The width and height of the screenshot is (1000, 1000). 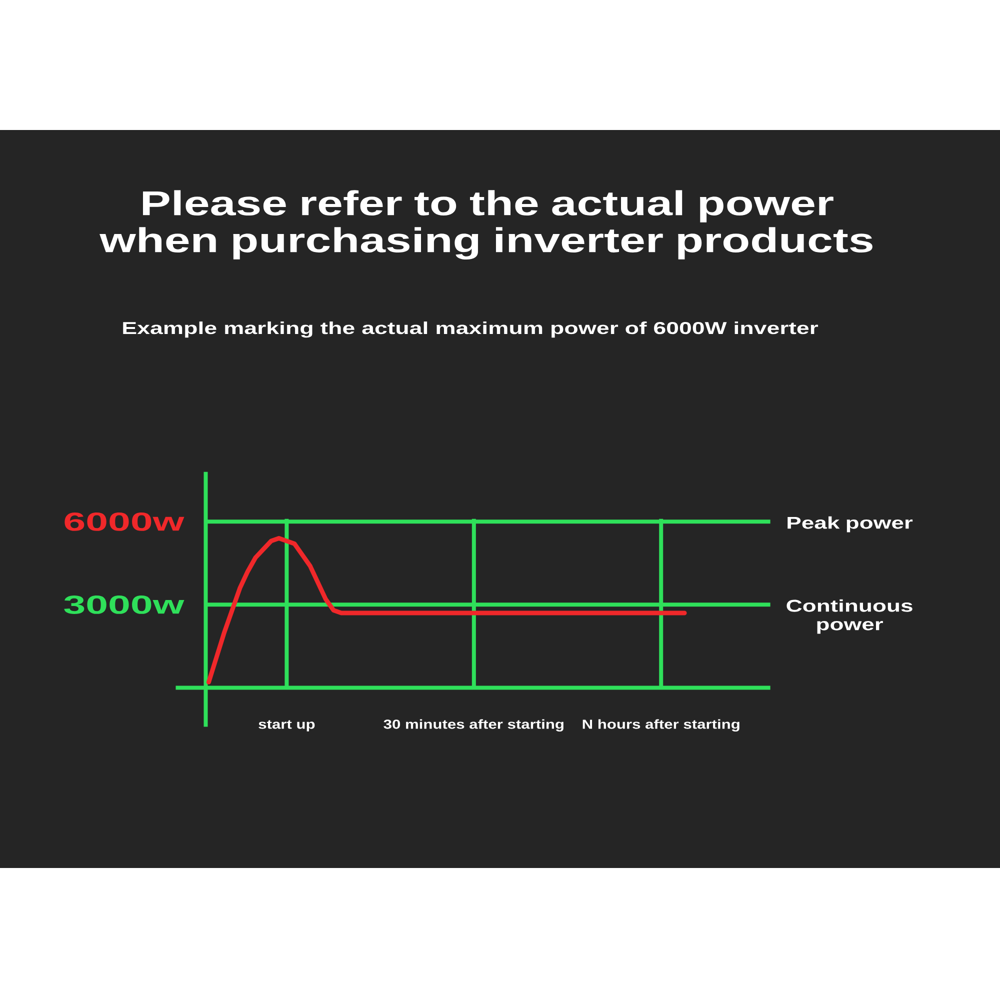 What do you see at coordinates (661, 725) in the screenshot?
I see `x-tick-label: N hours after starting` at bounding box center [661, 725].